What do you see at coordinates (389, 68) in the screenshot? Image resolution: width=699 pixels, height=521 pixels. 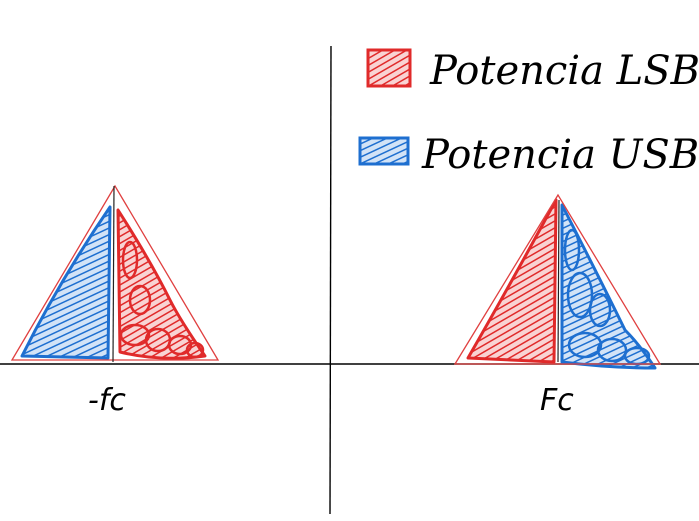 I see `legend-swatch-lsb` at bounding box center [389, 68].